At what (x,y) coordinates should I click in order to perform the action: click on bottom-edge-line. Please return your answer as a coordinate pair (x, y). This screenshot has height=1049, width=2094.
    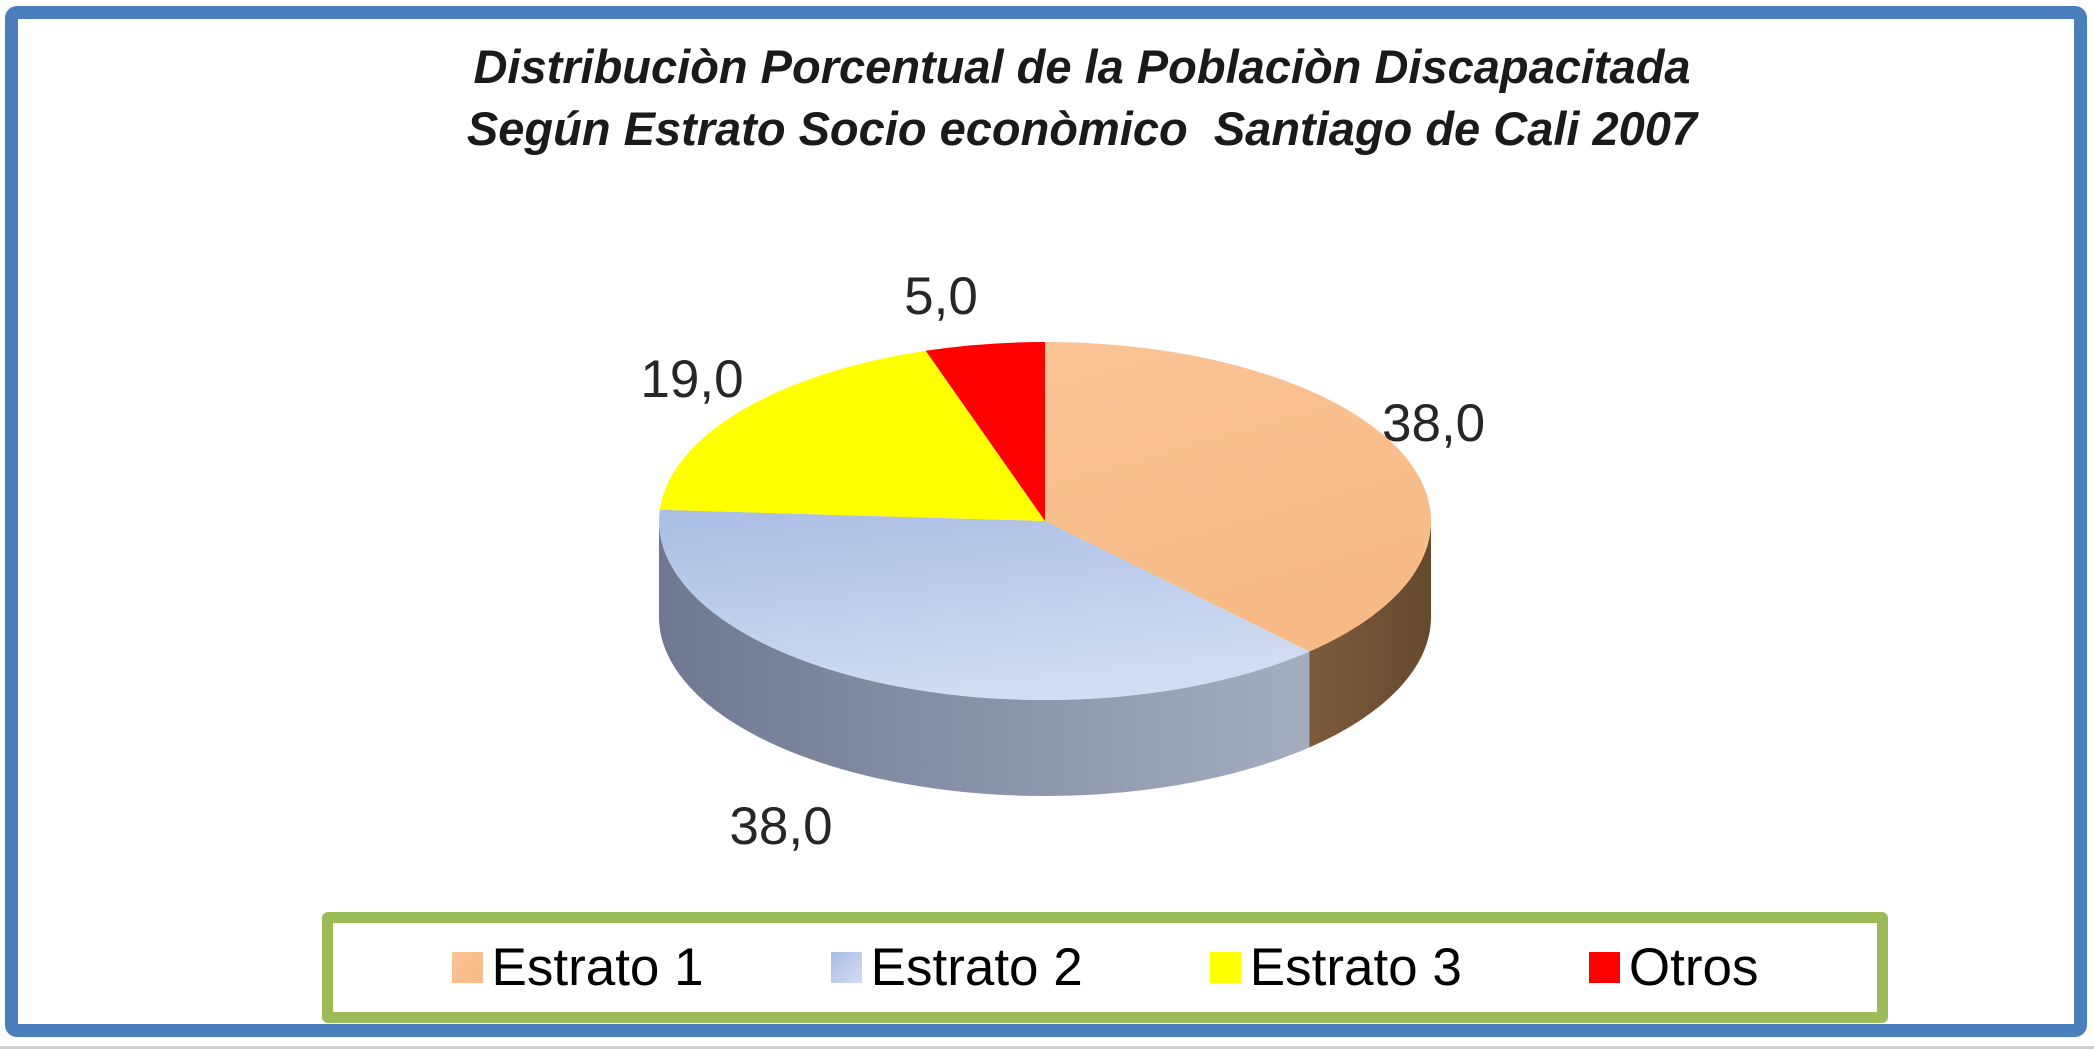
    Looking at the image, I should click on (1047, 1047).